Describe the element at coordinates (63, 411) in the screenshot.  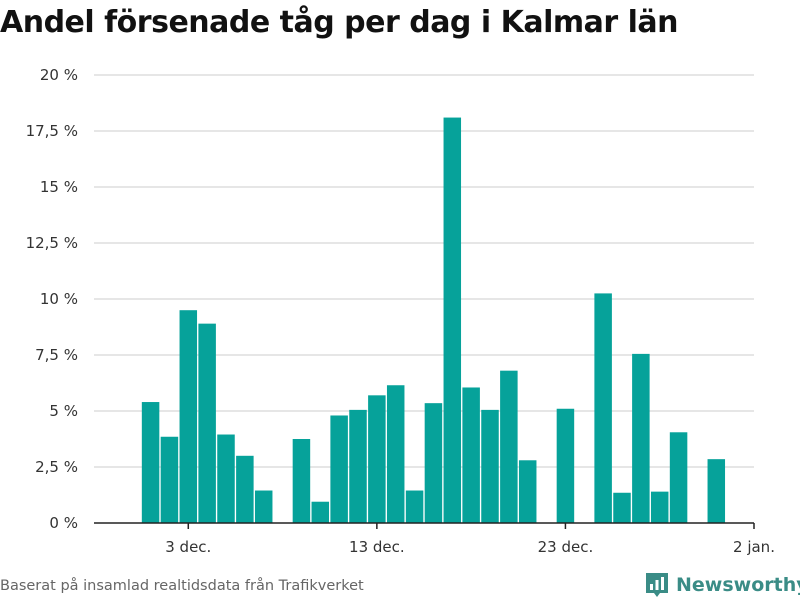
I see `y-tick-label: 5 %` at that location.